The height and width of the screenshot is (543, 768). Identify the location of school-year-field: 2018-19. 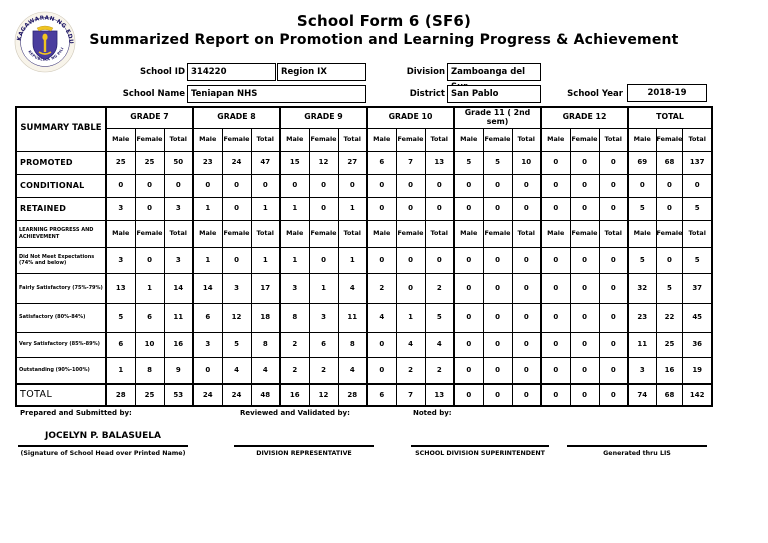
(667, 93).